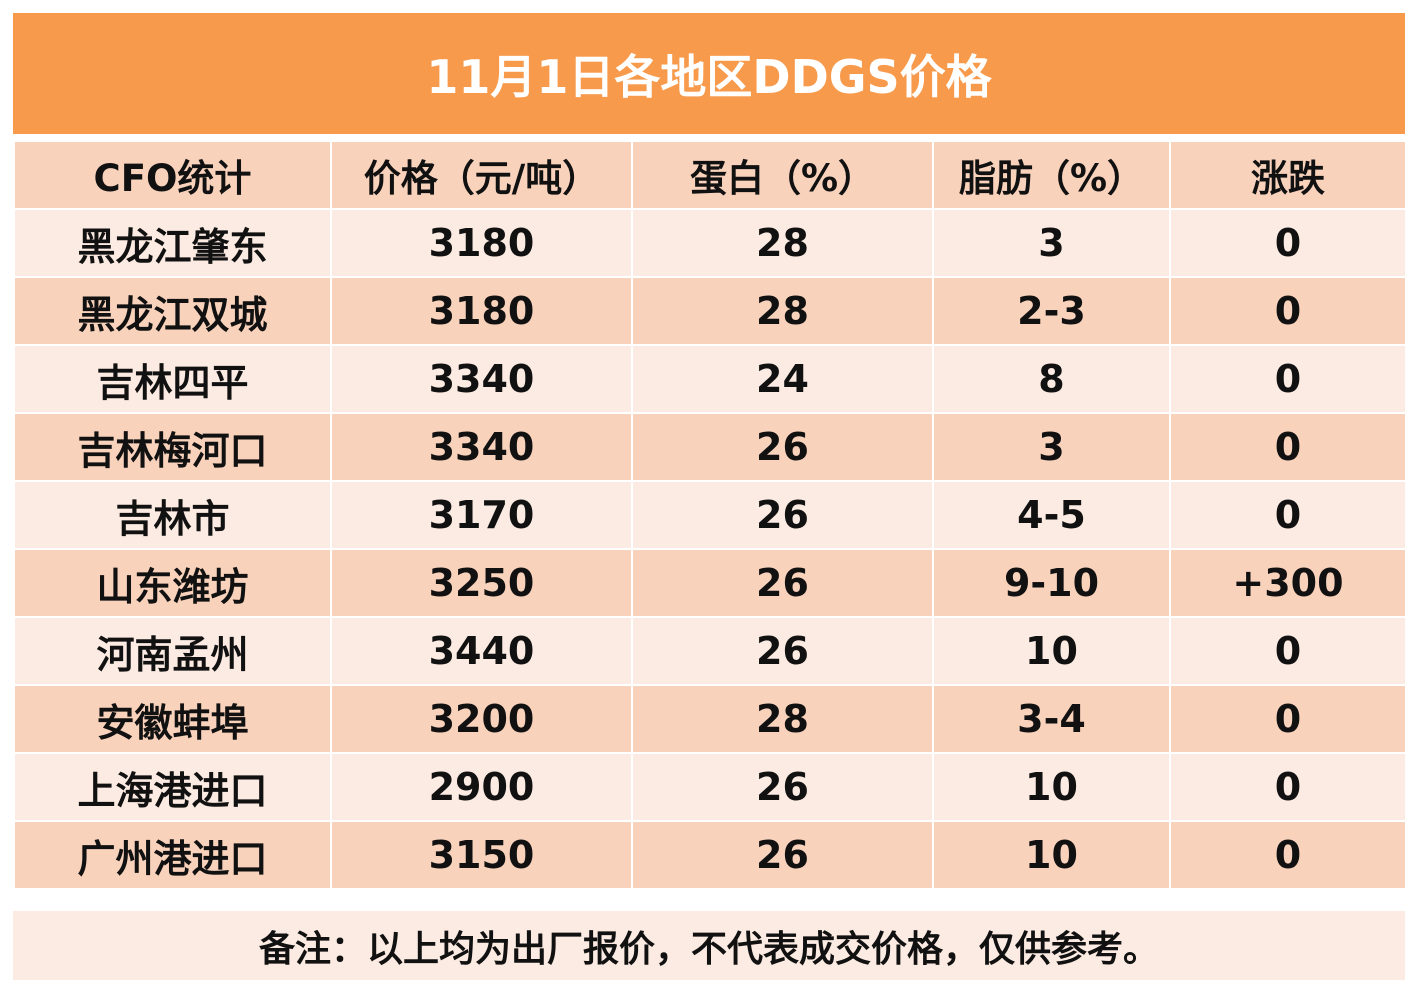 The image size is (1418, 993). What do you see at coordinates (481, 855) in the screenshot?
I see `price-cell: 3150` at bounding box center [481, 855].